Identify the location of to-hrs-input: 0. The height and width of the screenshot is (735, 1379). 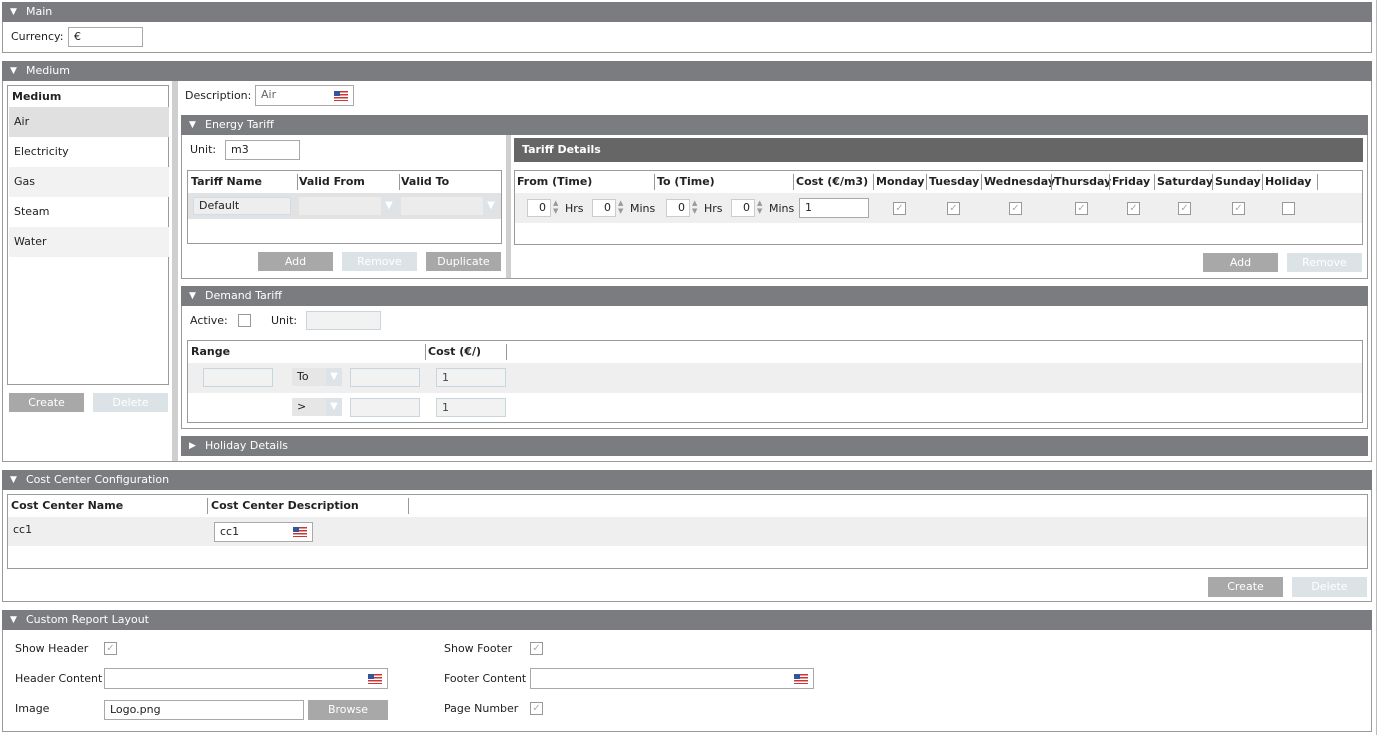
(678, 208).